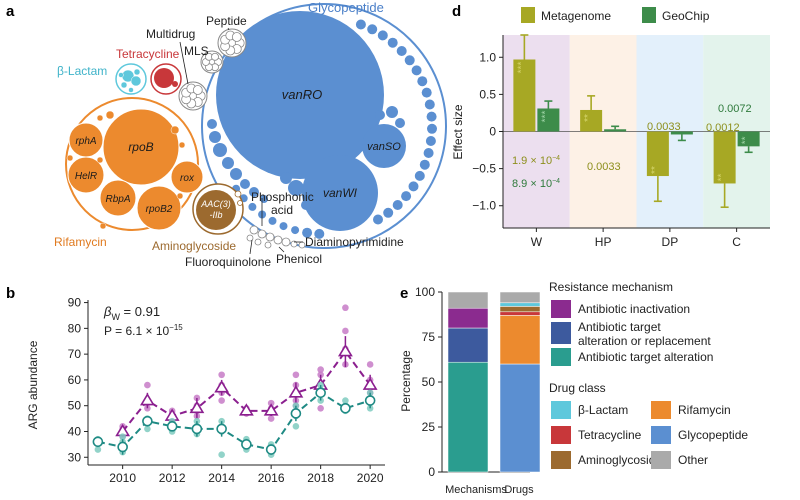  I want to click on mls-leader, so click(204, 54).